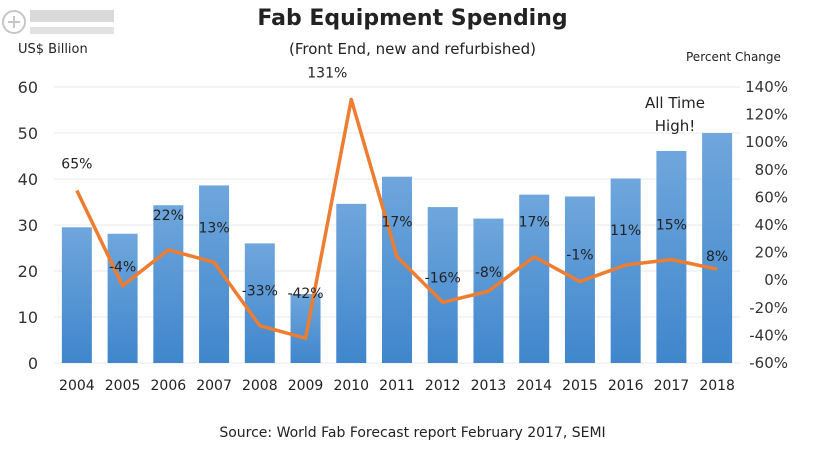 The height and width of the screenshot is (453, 825). I want to click on data-label-2015: -1%, so click(579, 256).